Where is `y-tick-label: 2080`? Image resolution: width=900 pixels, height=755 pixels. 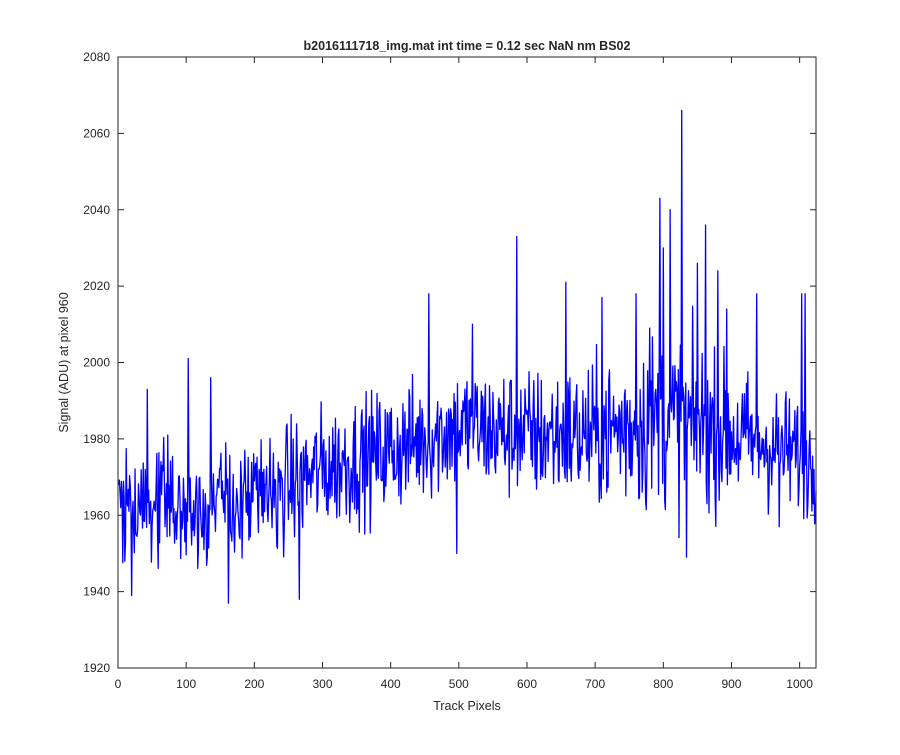
y-tick-label: 2080 is located at coordinates (96, 57).